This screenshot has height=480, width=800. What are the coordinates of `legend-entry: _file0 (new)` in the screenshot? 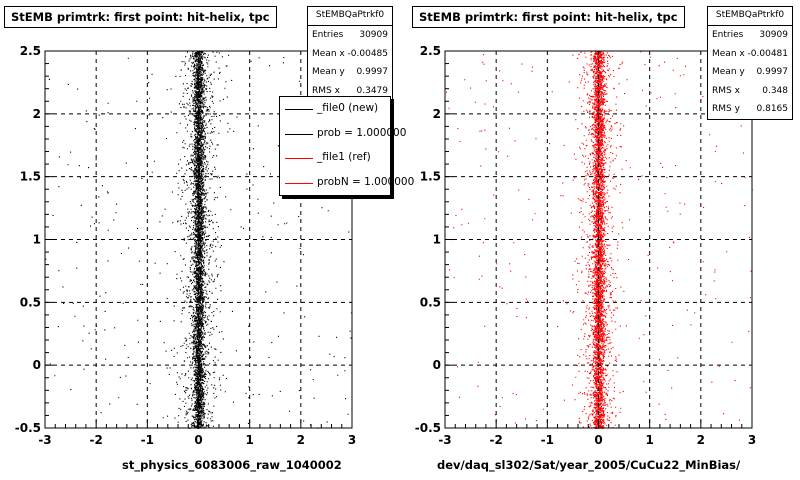 It's located at (335, 109).